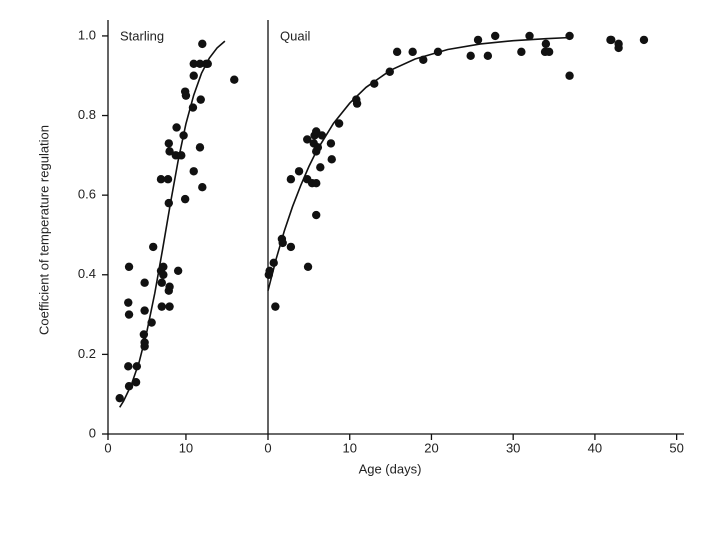  What do you see at coordinates (92, 432) in the screenshot?
I see `y-tick-label: 0` at bounding box center [92, 432].